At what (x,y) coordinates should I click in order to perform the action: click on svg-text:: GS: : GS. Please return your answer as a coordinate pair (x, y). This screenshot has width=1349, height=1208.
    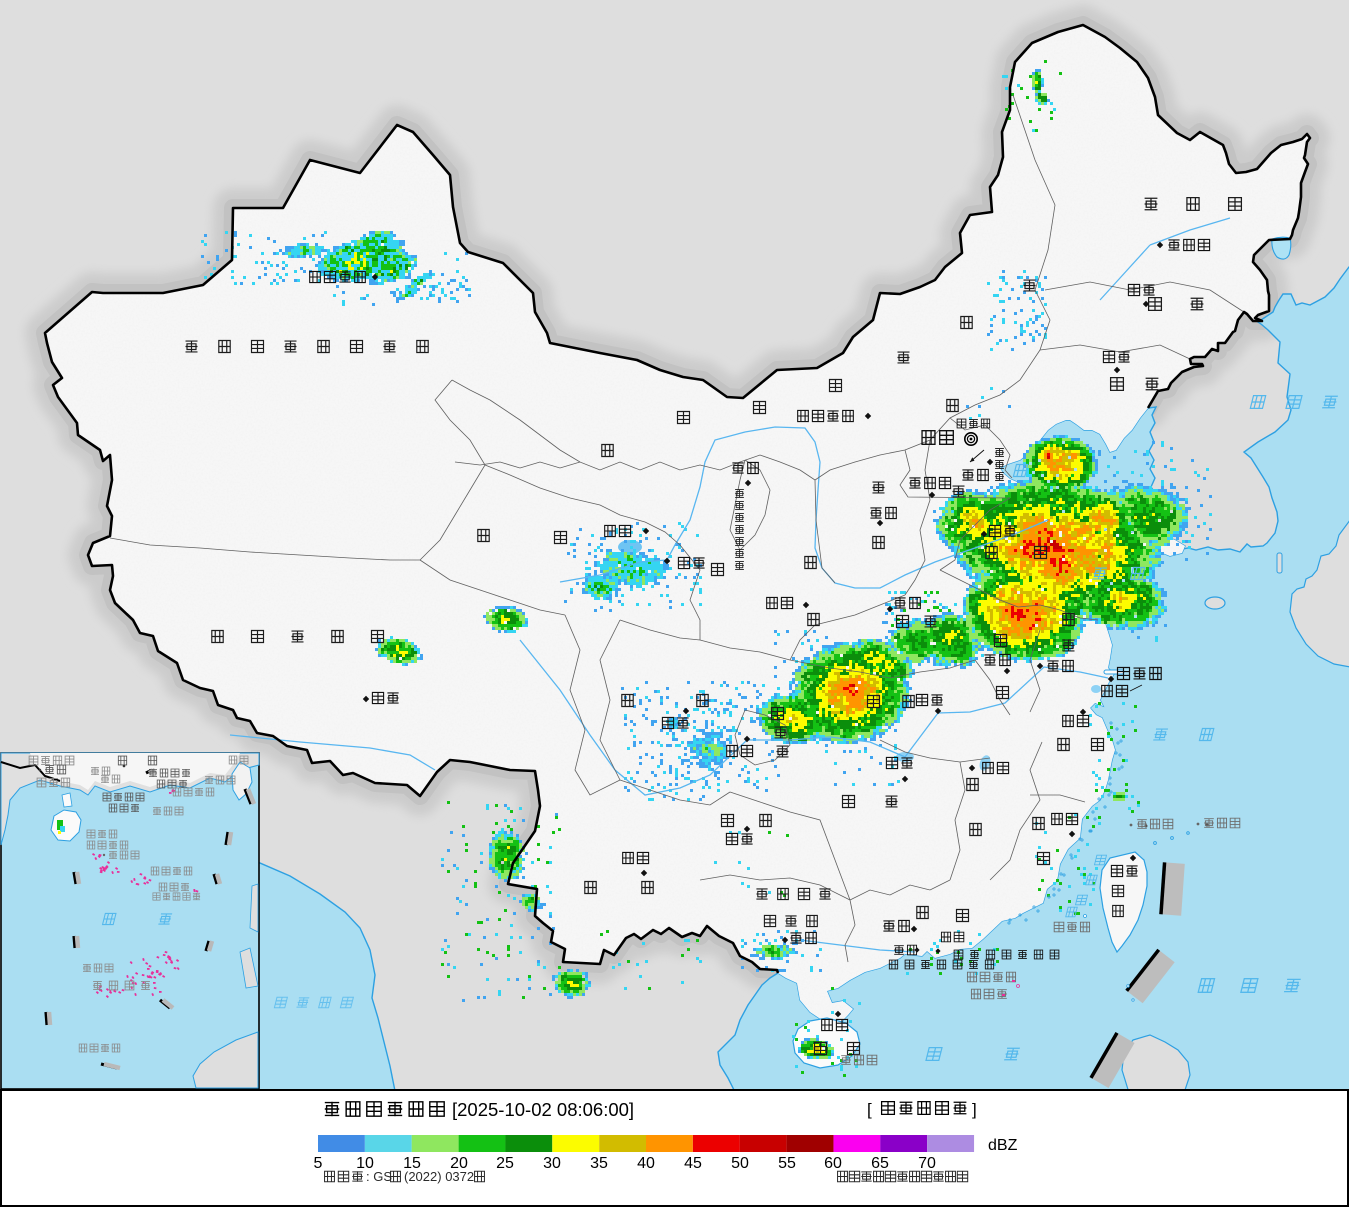
    Looking at the image, I should click on (379, 1176).